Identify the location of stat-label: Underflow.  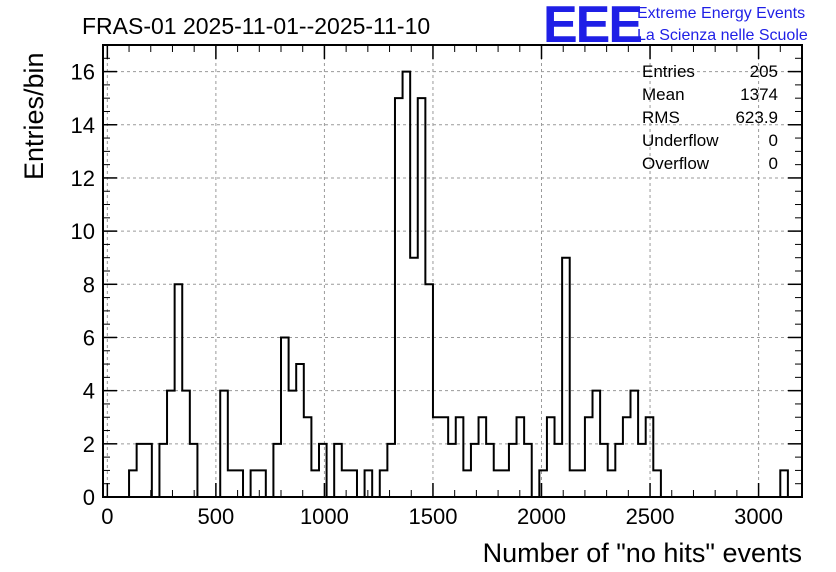
(680, 140).